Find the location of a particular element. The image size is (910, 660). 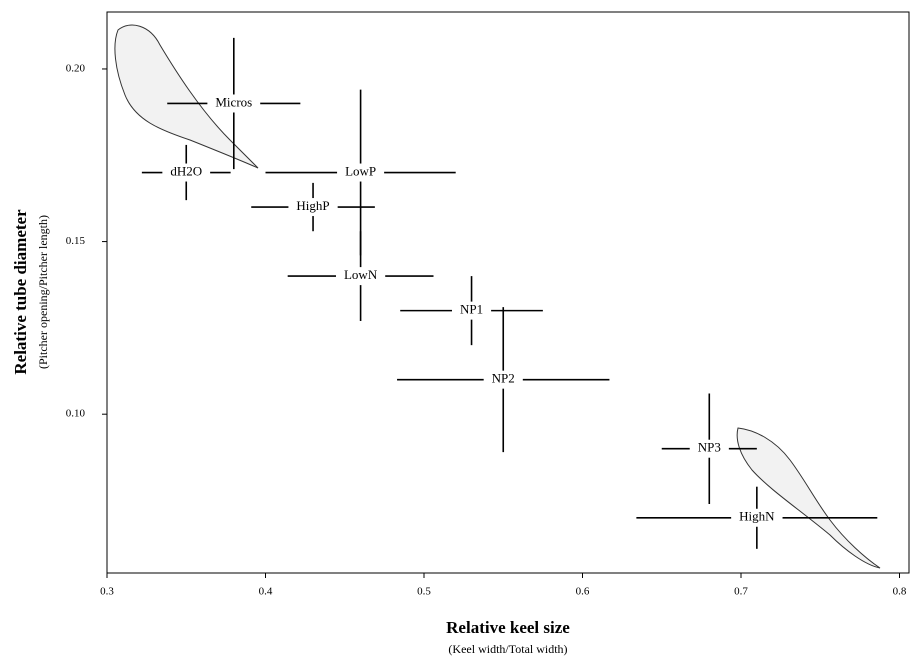

point-label: NP2 is located at coordinates (503, 378).